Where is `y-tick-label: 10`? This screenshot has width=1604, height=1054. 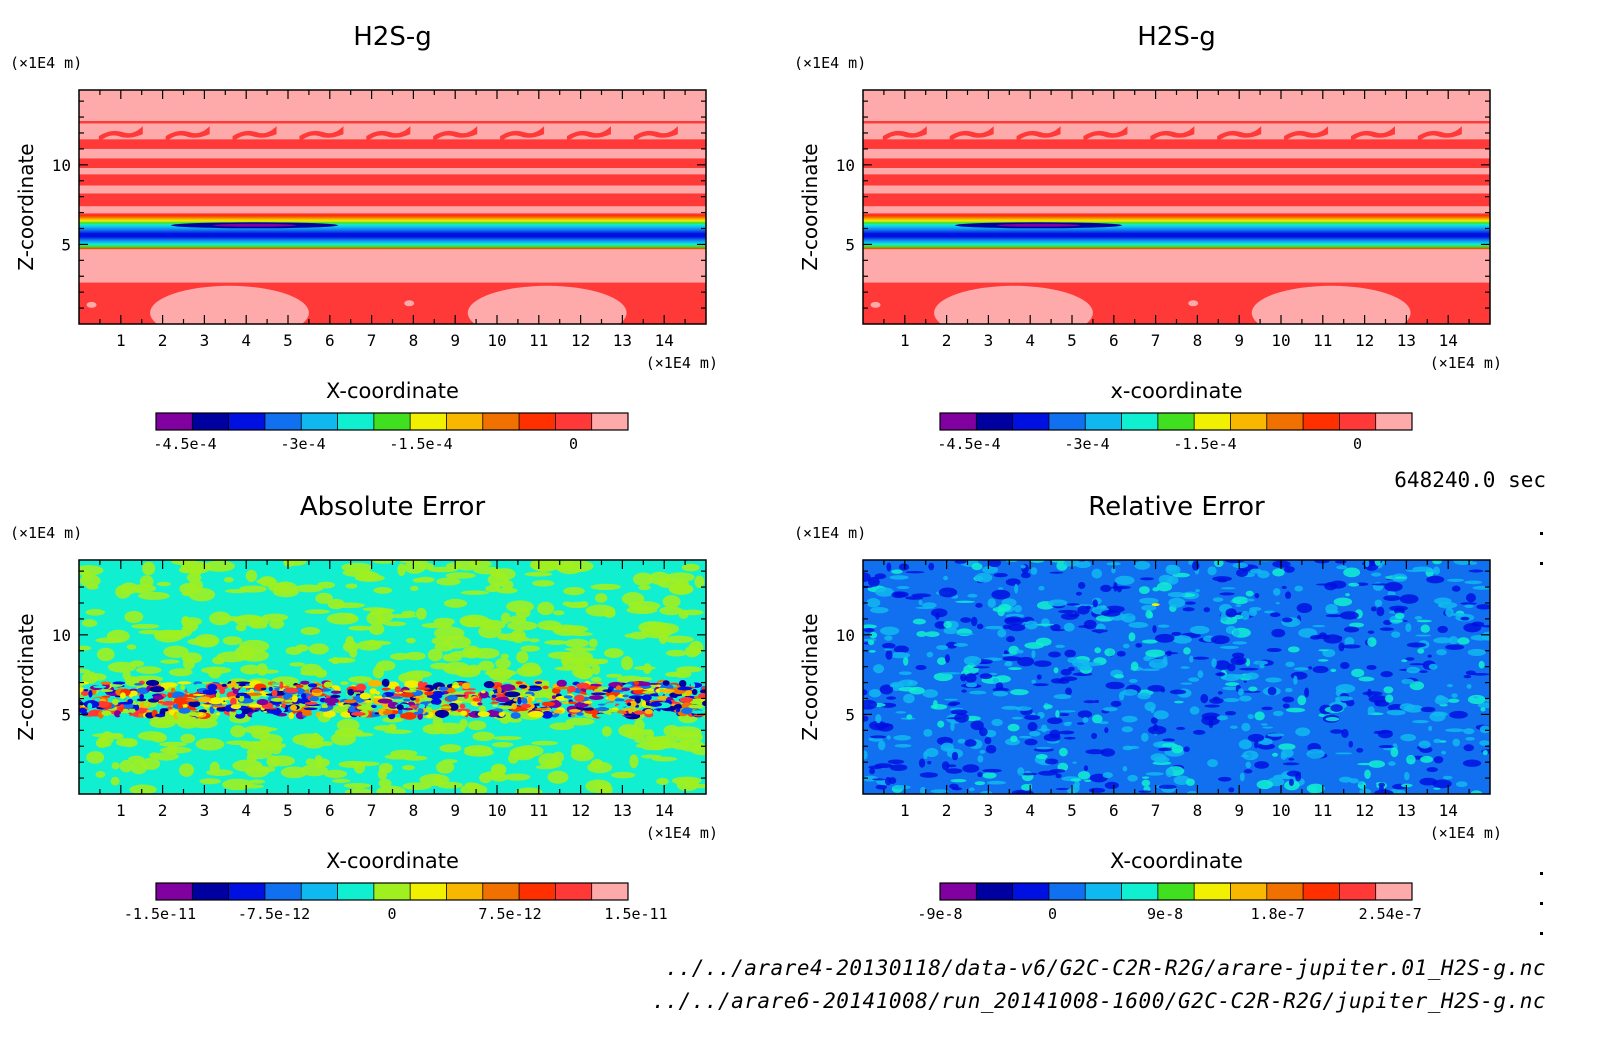
y-tick-label: 10 is located at coordinates (61, 635).